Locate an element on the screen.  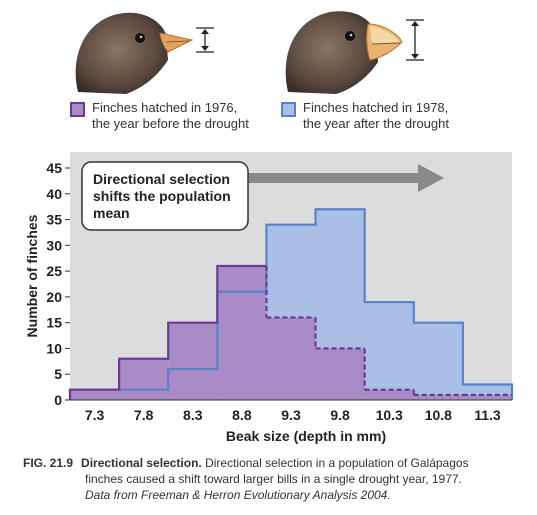
annotation-line3: mean is located at coordinates (111, 213).